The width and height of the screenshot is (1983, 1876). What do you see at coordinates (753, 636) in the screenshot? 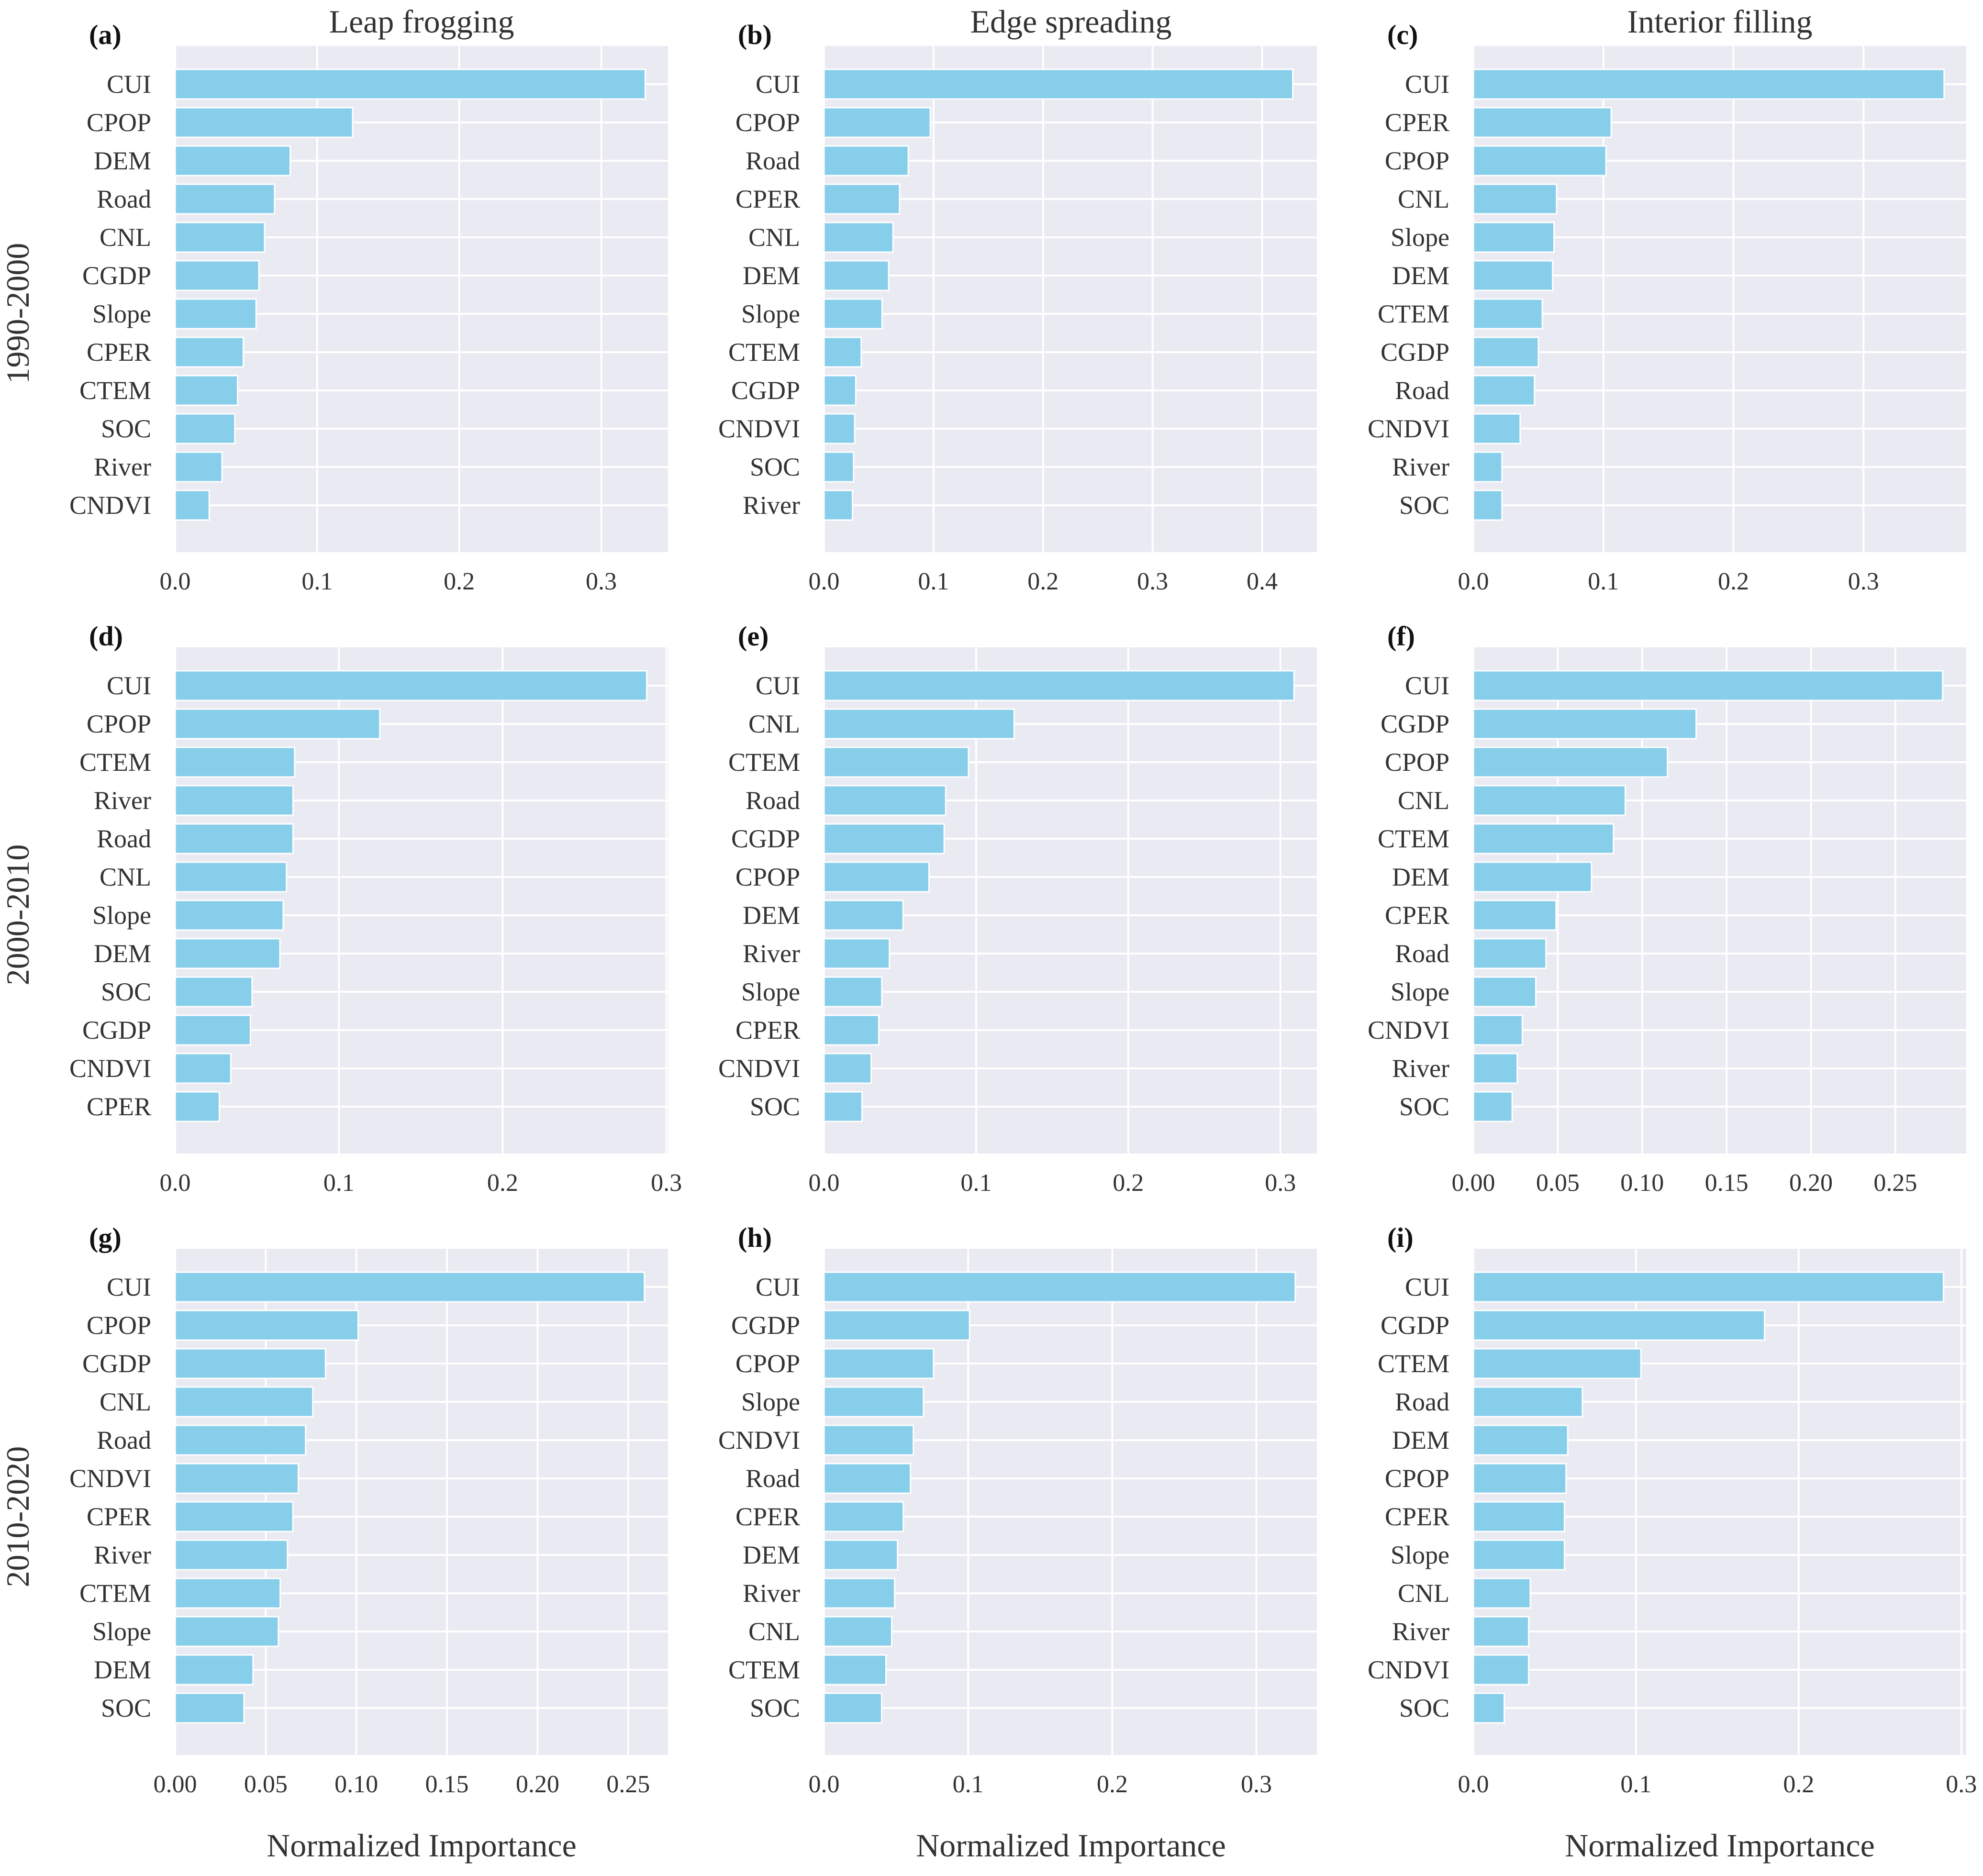
I see `panel-label: (e)` at bounding box center [753, 636].